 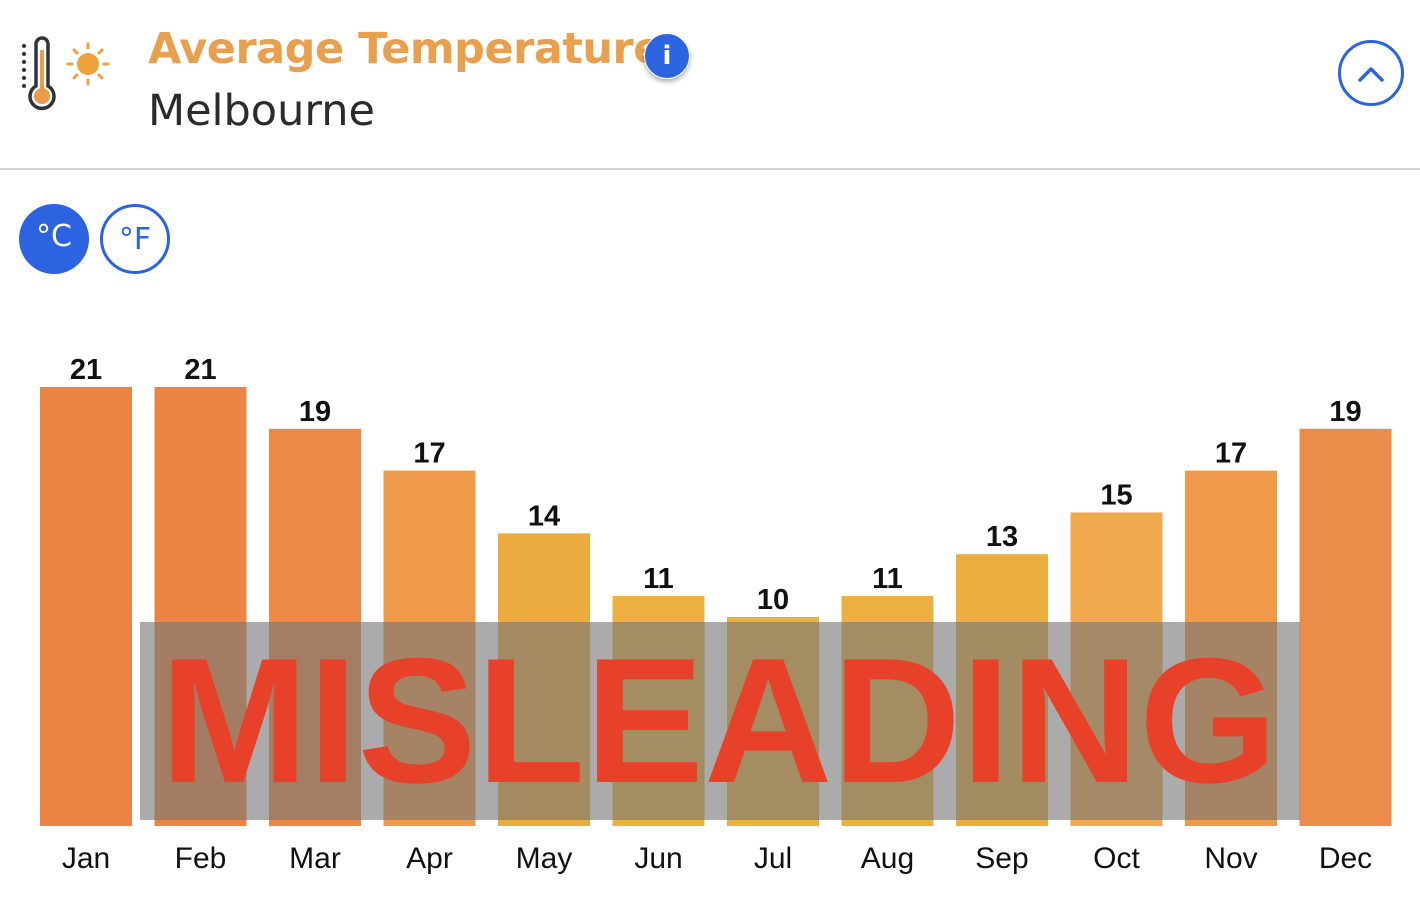 I want to click on x-tick-label: Jun, so click(x=658, y=858).